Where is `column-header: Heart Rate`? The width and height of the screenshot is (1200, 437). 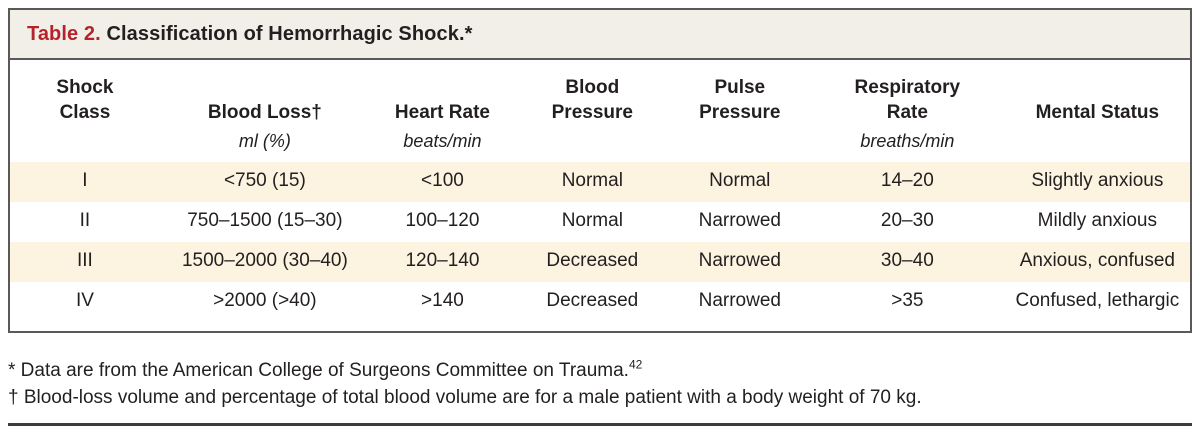
column-header: Heart Rate is located at coordinates (442, 112).